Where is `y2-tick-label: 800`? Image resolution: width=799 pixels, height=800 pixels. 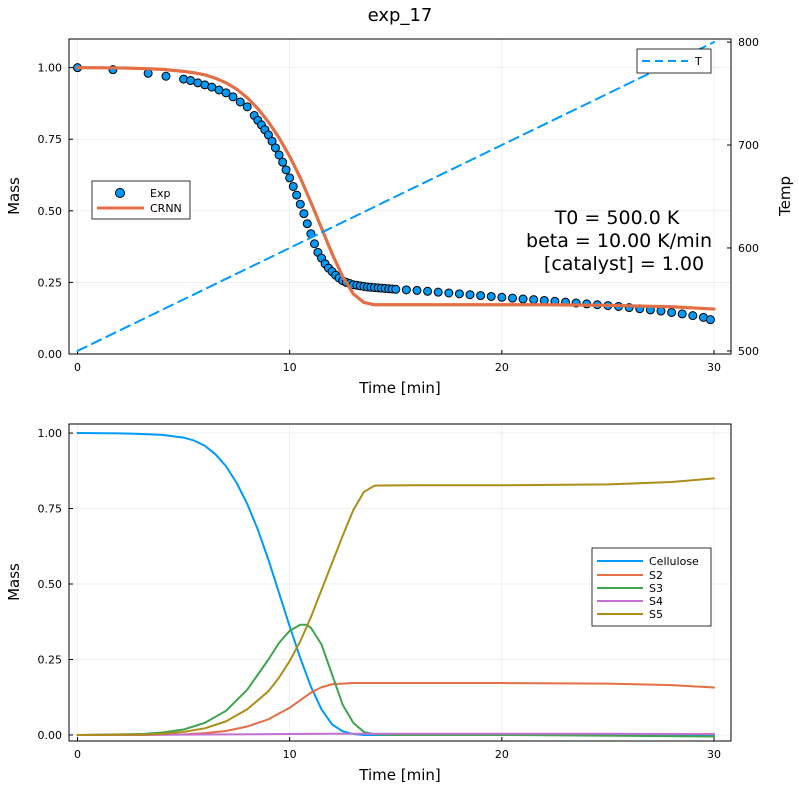
y2-tick-label: 800 is located at coordinates (748, 42).